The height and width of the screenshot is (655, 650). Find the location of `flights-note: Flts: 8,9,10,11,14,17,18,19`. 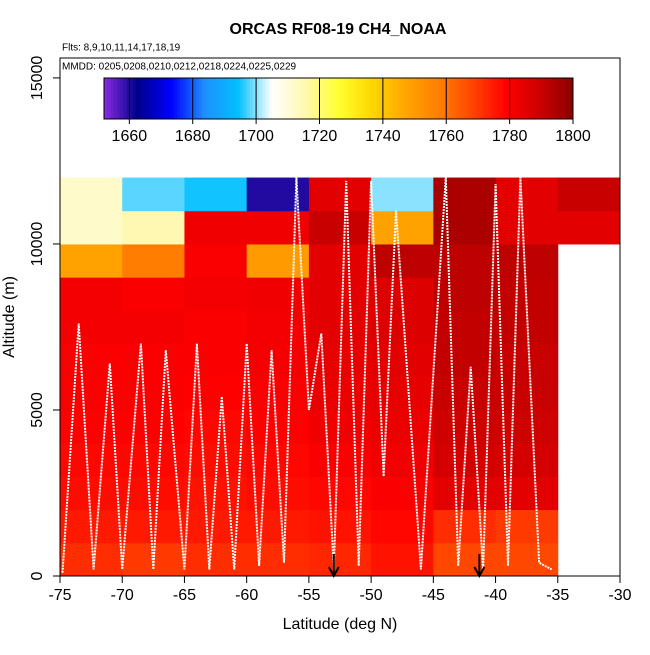

flights-note: Flts: 8,9,10,11,14,17,18,19 is located at coordinates (121, 48).